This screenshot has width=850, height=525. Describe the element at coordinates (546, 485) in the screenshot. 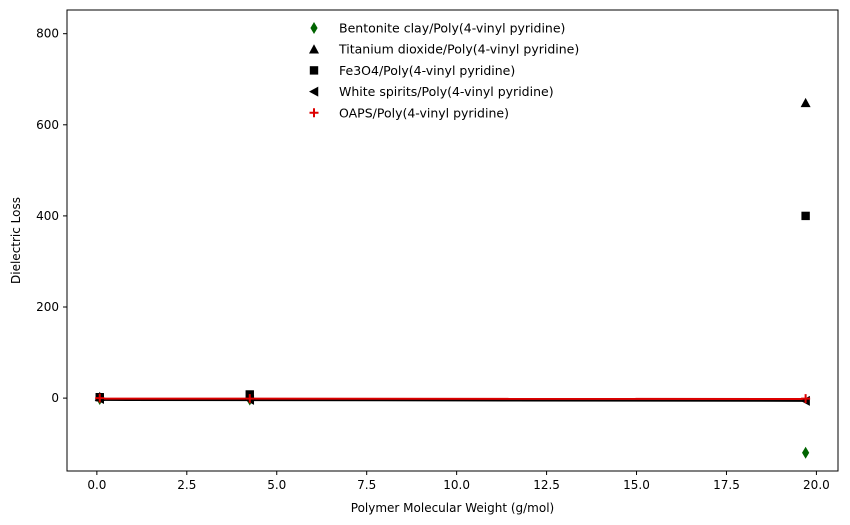

I see `x-tick-label: 12.5` at that location.